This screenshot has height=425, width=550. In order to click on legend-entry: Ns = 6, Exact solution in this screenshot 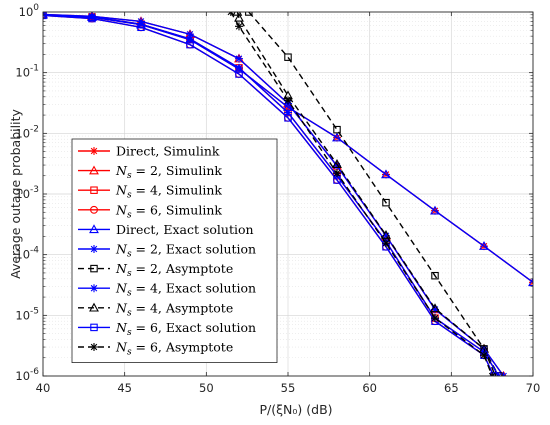, I will do `click(167, 329)`.